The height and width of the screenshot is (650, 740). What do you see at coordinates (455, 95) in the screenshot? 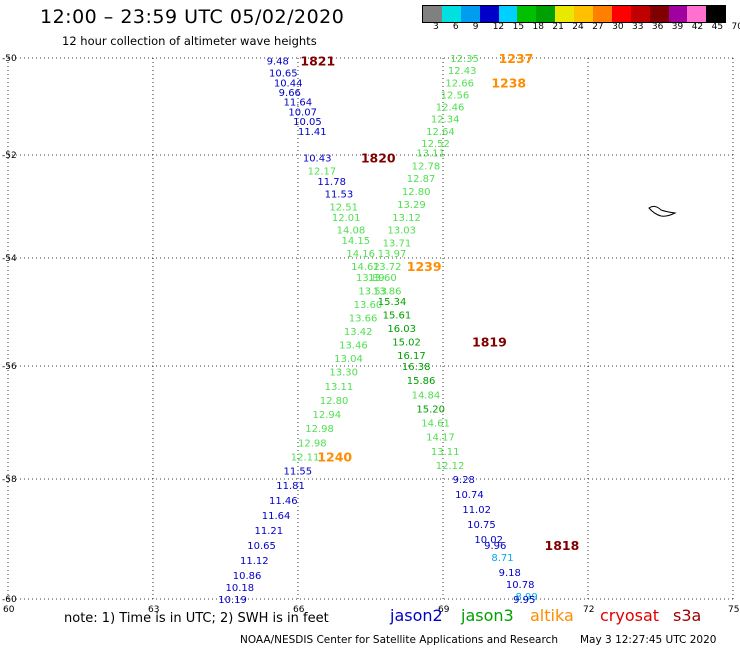
I see `wave-height-label: 12.56` at bounding box center [455, 95].